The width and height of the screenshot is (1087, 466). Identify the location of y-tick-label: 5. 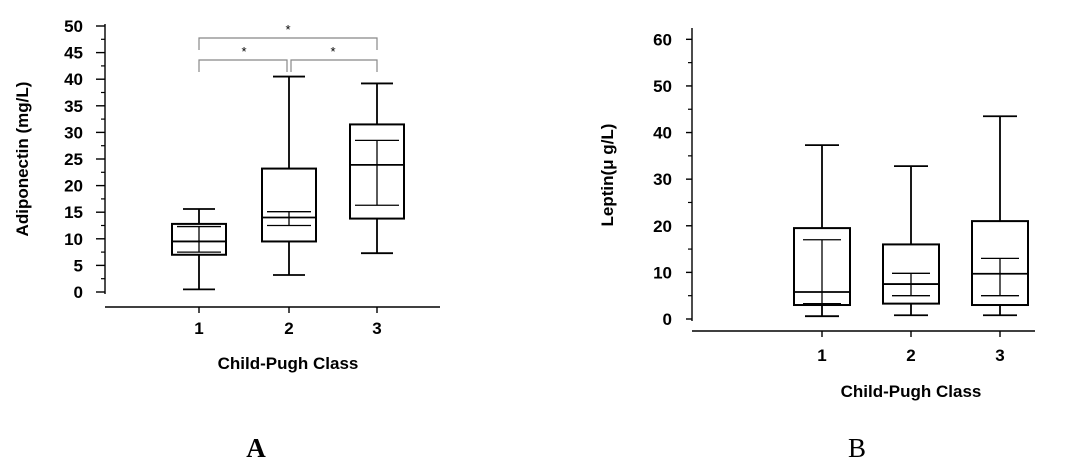
(78, 265).